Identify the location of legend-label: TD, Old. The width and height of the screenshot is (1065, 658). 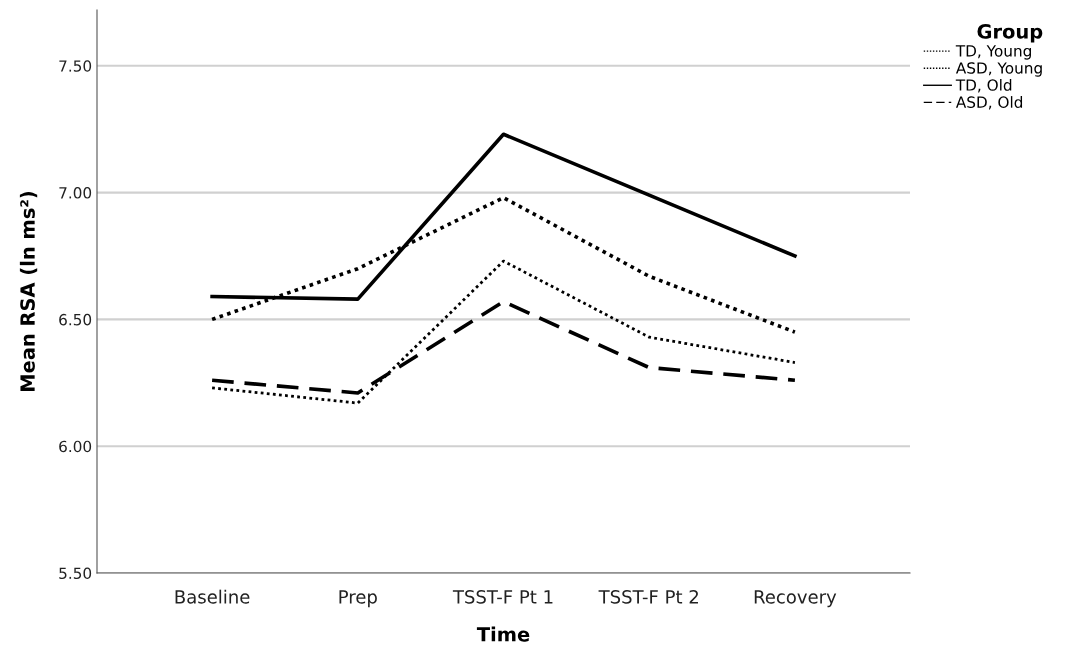
(983, 86).